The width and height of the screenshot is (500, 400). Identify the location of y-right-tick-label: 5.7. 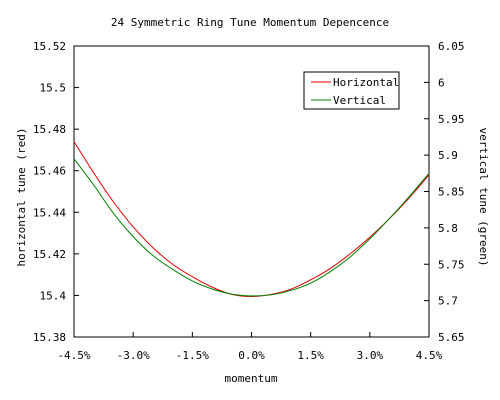
(448, 301).